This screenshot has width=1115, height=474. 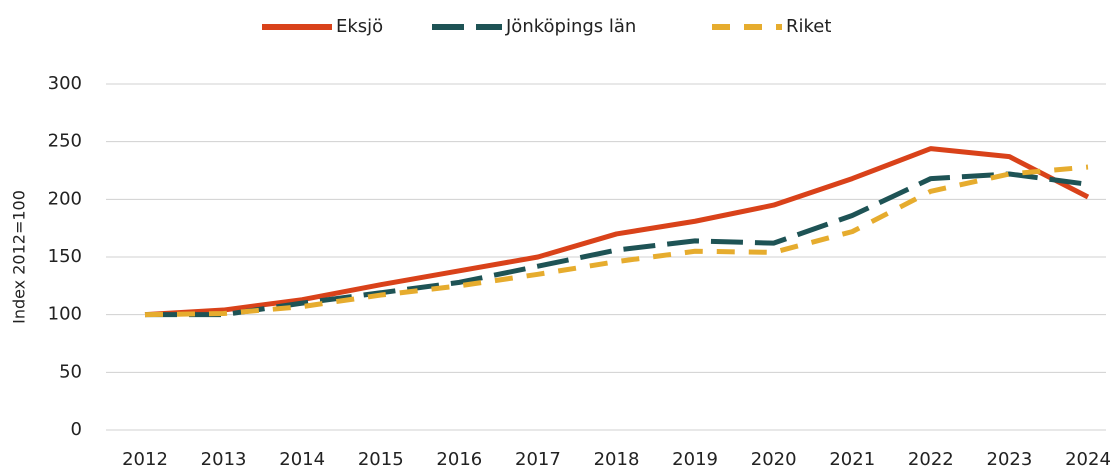 What do you see at coordinates (808, 26) in the screenshot?
I see `legend-label: Riket` at bounding box center [808, 26].